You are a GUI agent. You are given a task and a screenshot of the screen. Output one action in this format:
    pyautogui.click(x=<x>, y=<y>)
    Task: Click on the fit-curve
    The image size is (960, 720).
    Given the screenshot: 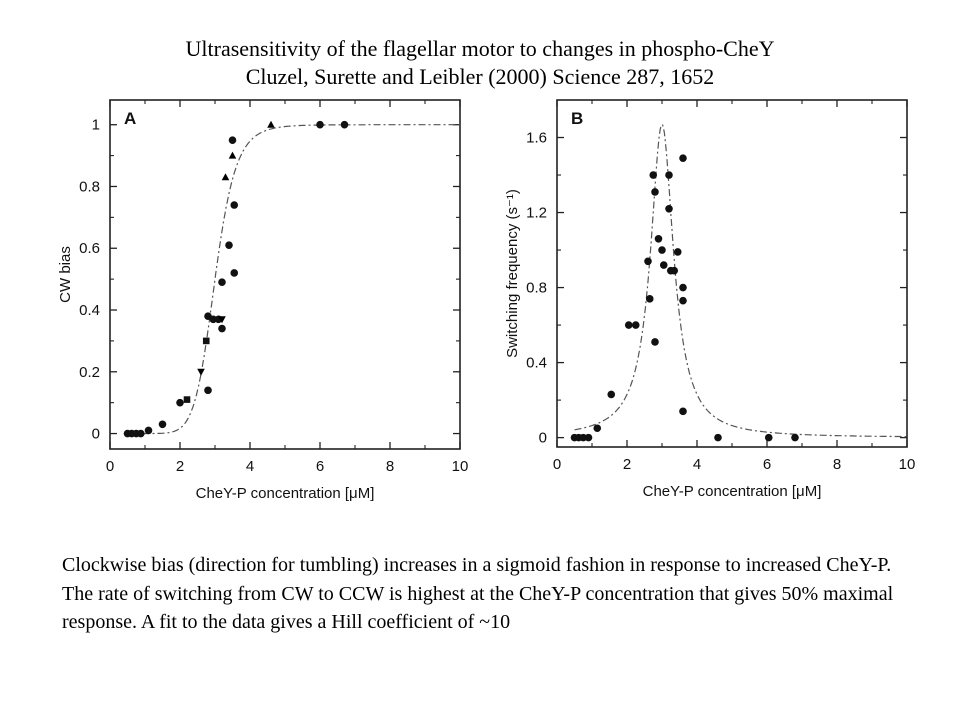 What is the action you would take?
    pyautogui.click(x=293, y=279)
    